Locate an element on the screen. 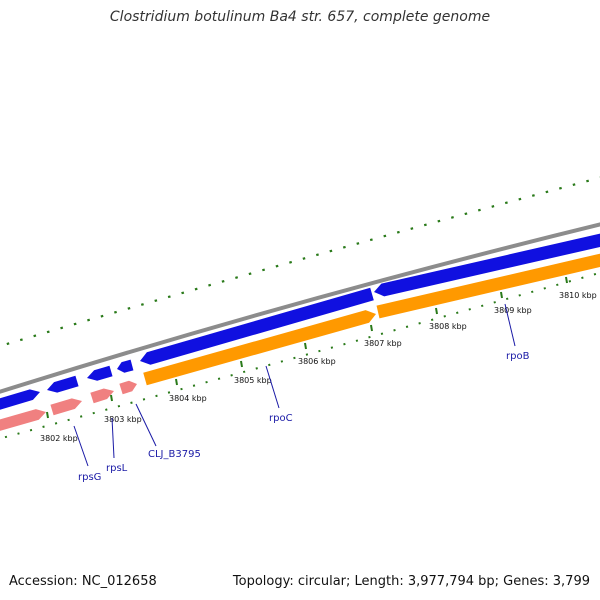 Image resolution: width=600 pixels, height=600 pixels. cds-reverse-rpoC is located at coordinates (259, 348).